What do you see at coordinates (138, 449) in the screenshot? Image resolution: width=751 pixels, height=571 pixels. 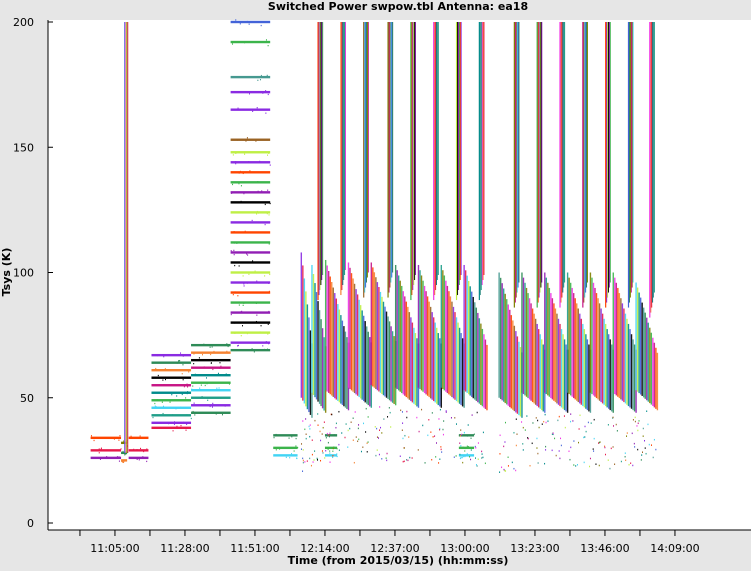 I see `data-block` at bounding box center [138, 449].